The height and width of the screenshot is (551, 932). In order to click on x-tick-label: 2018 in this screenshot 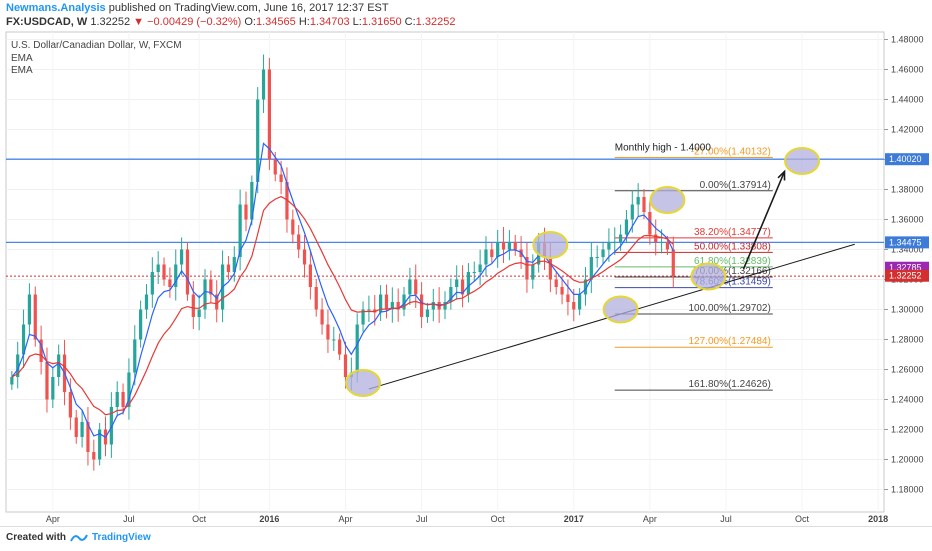, I will do `click(878, 519)`.